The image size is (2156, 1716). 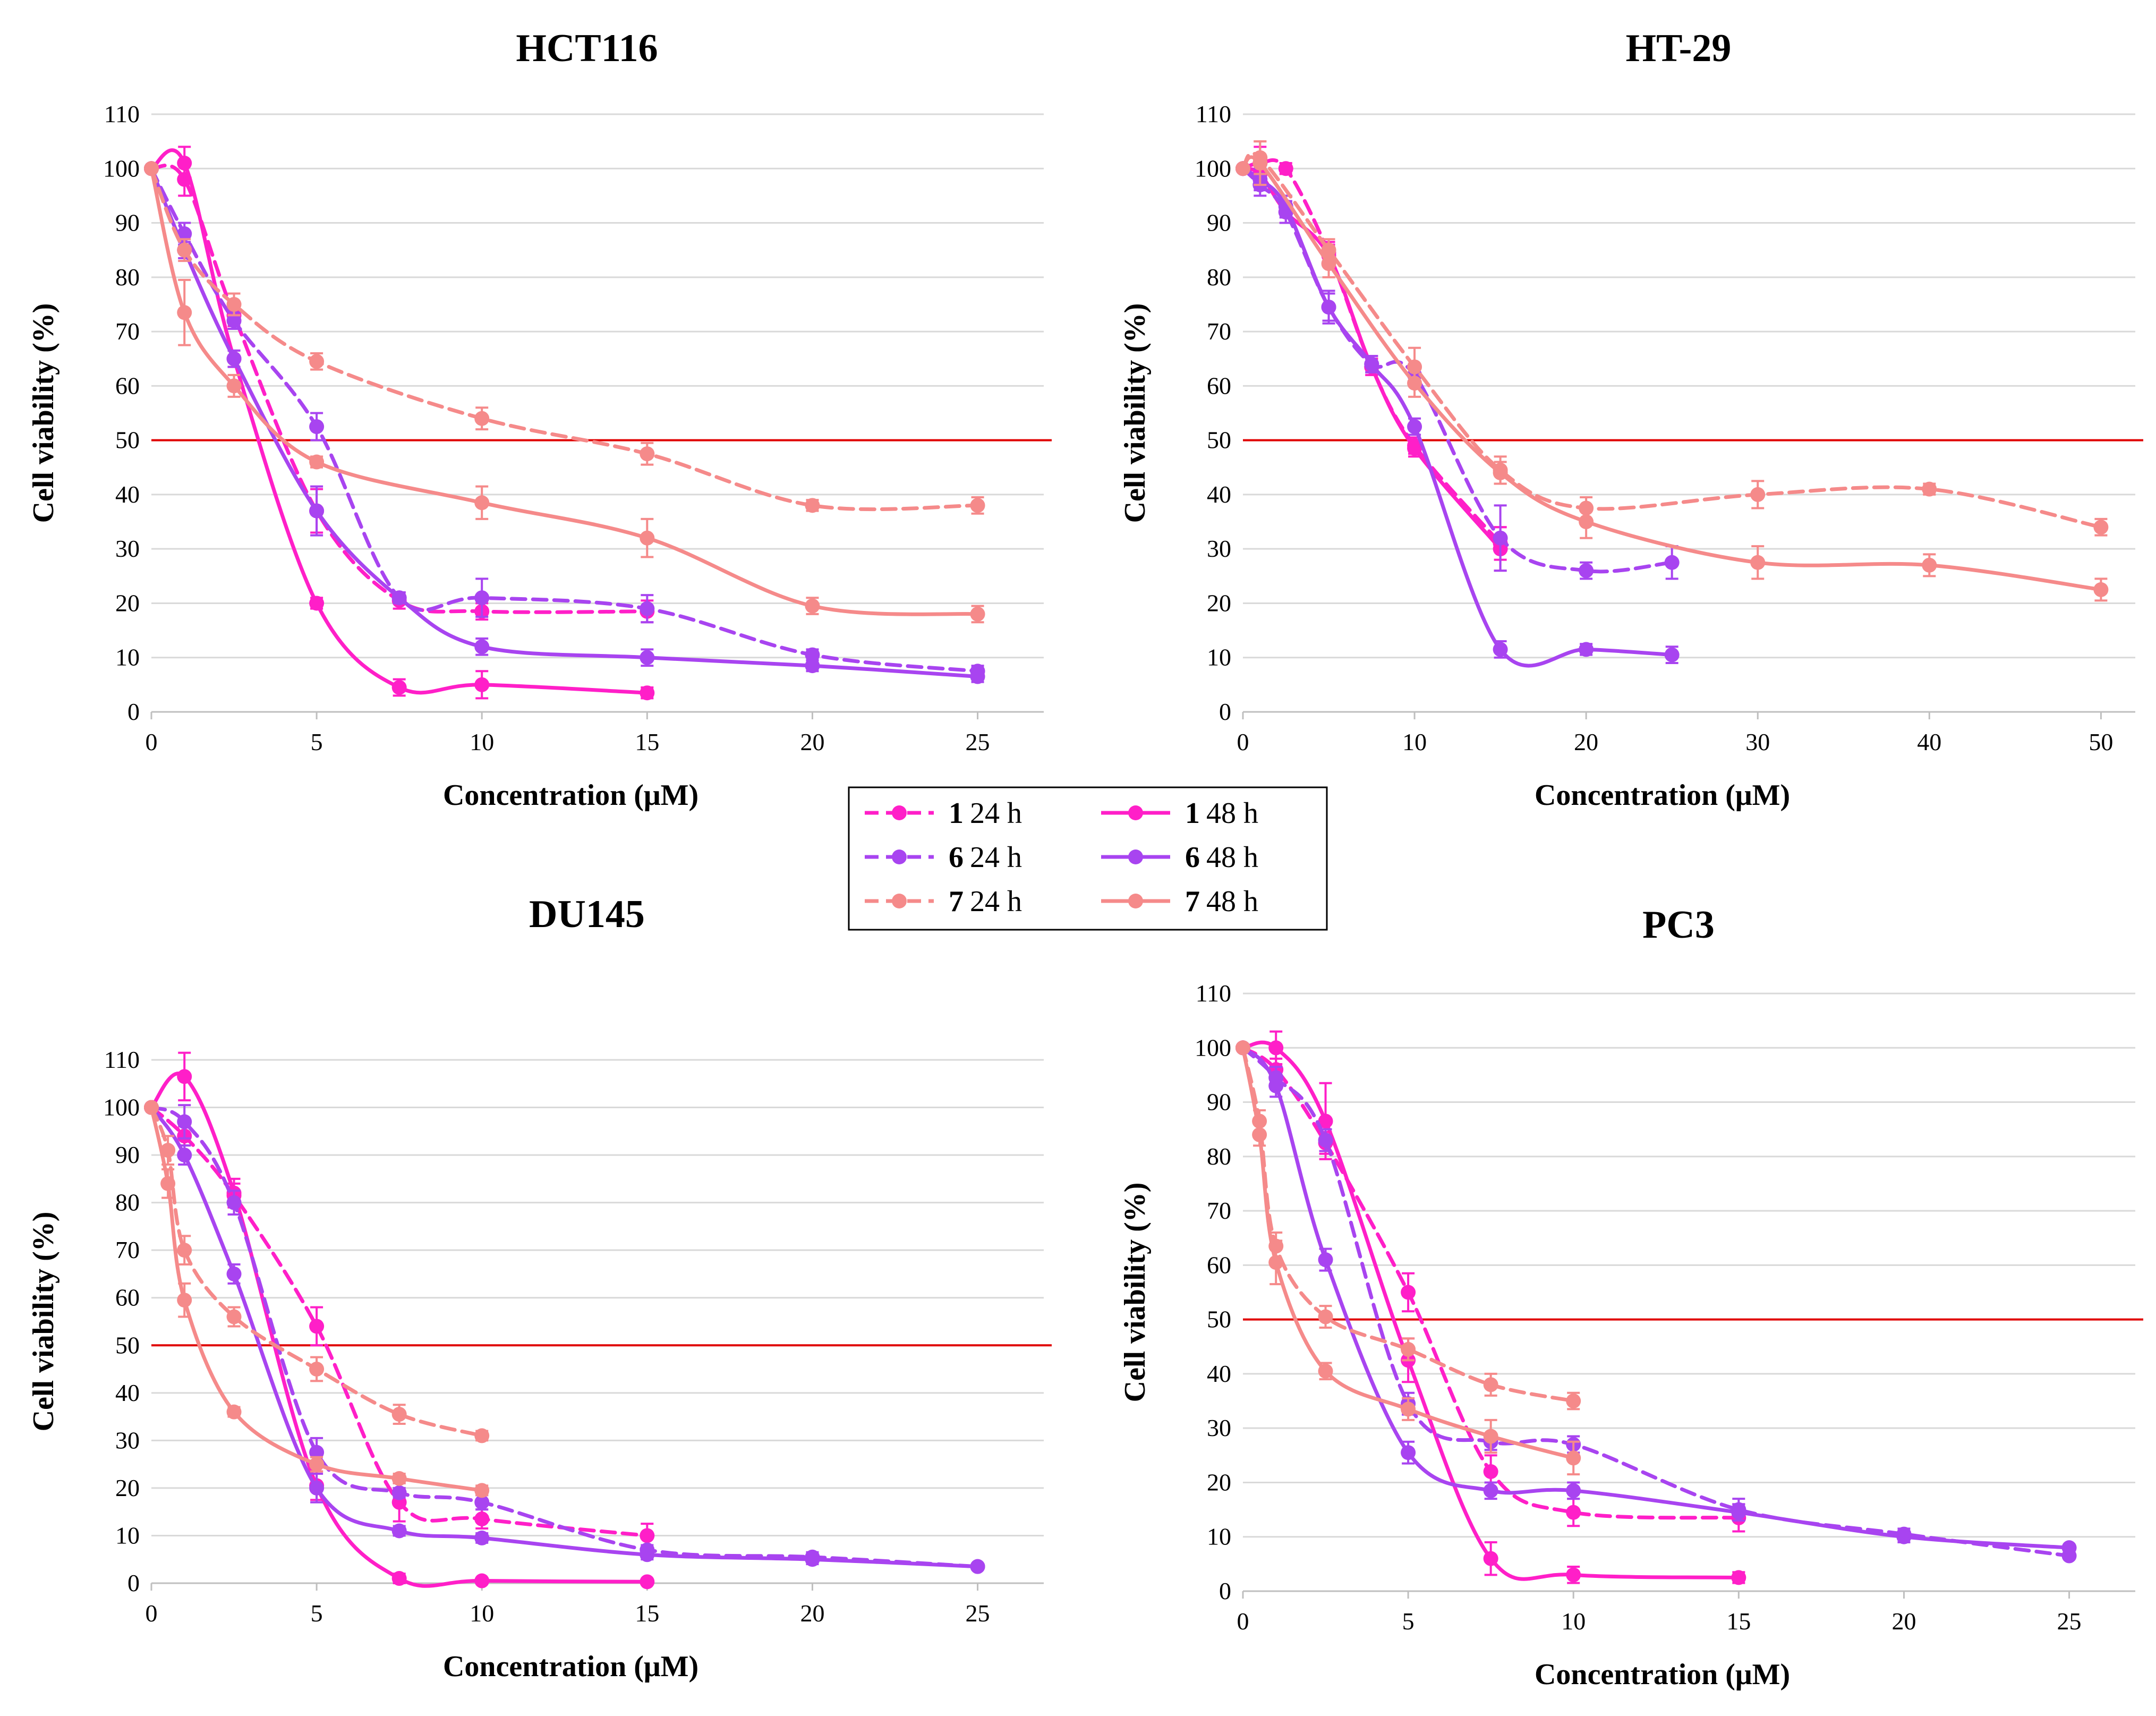 I want to click on series-1_24h, so click(x=1371, y=353).